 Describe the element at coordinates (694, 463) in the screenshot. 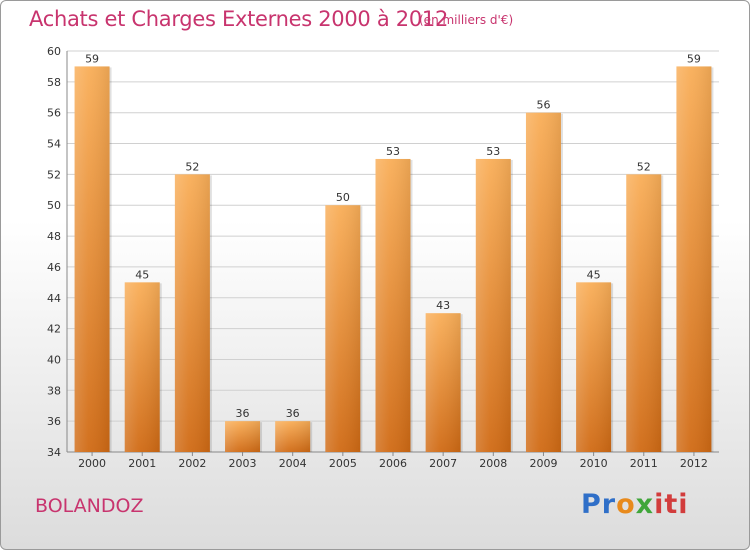

I see `x-tick-label: 2012` at that location.